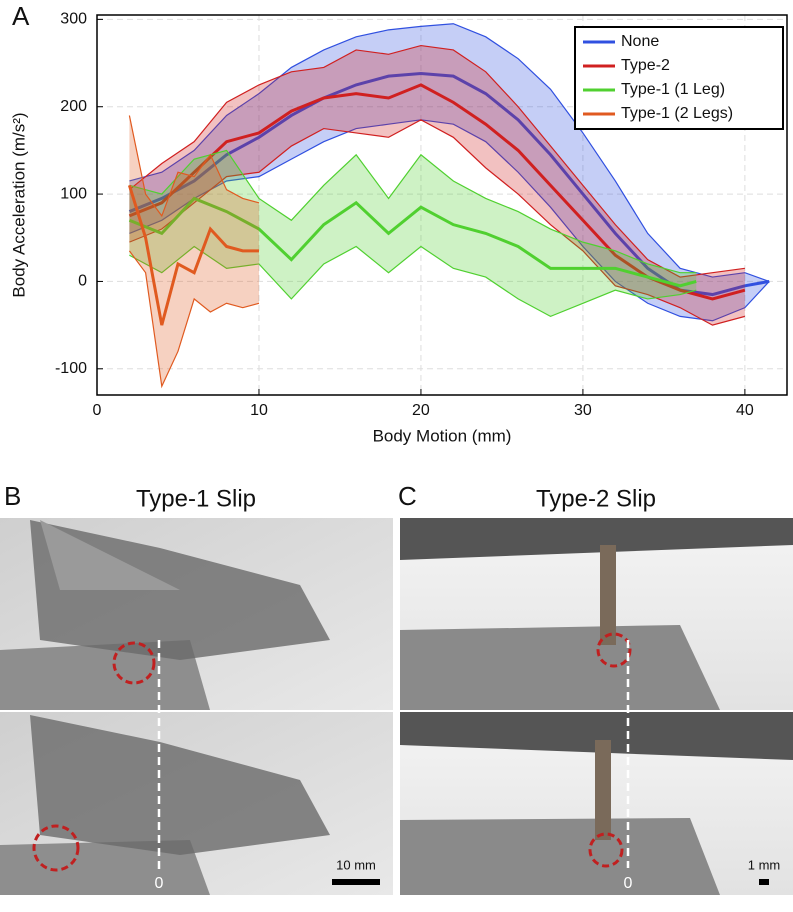 This screenshot has width=793, height=912. What do you see at coordinates (673, 89) in the screenshot?
I see `legend-label: Type-1 (1 Leg)` at bounding box center [673, 89].